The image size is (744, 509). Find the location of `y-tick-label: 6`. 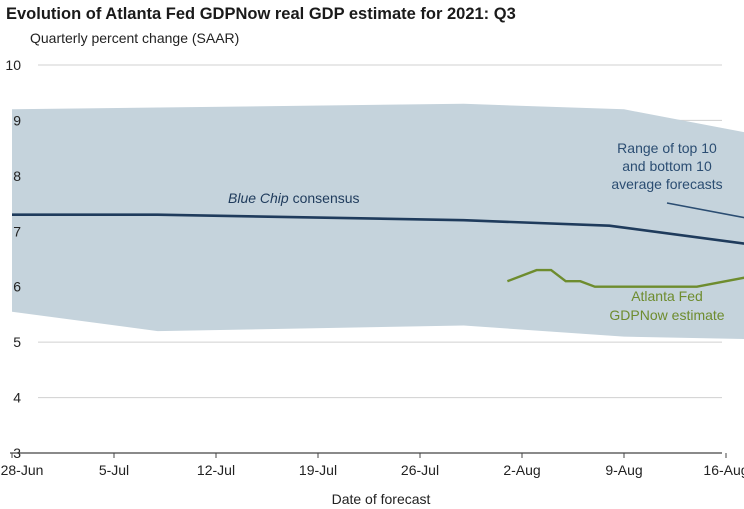

y-tick-label: 6 is located at coordinates (17, 287).